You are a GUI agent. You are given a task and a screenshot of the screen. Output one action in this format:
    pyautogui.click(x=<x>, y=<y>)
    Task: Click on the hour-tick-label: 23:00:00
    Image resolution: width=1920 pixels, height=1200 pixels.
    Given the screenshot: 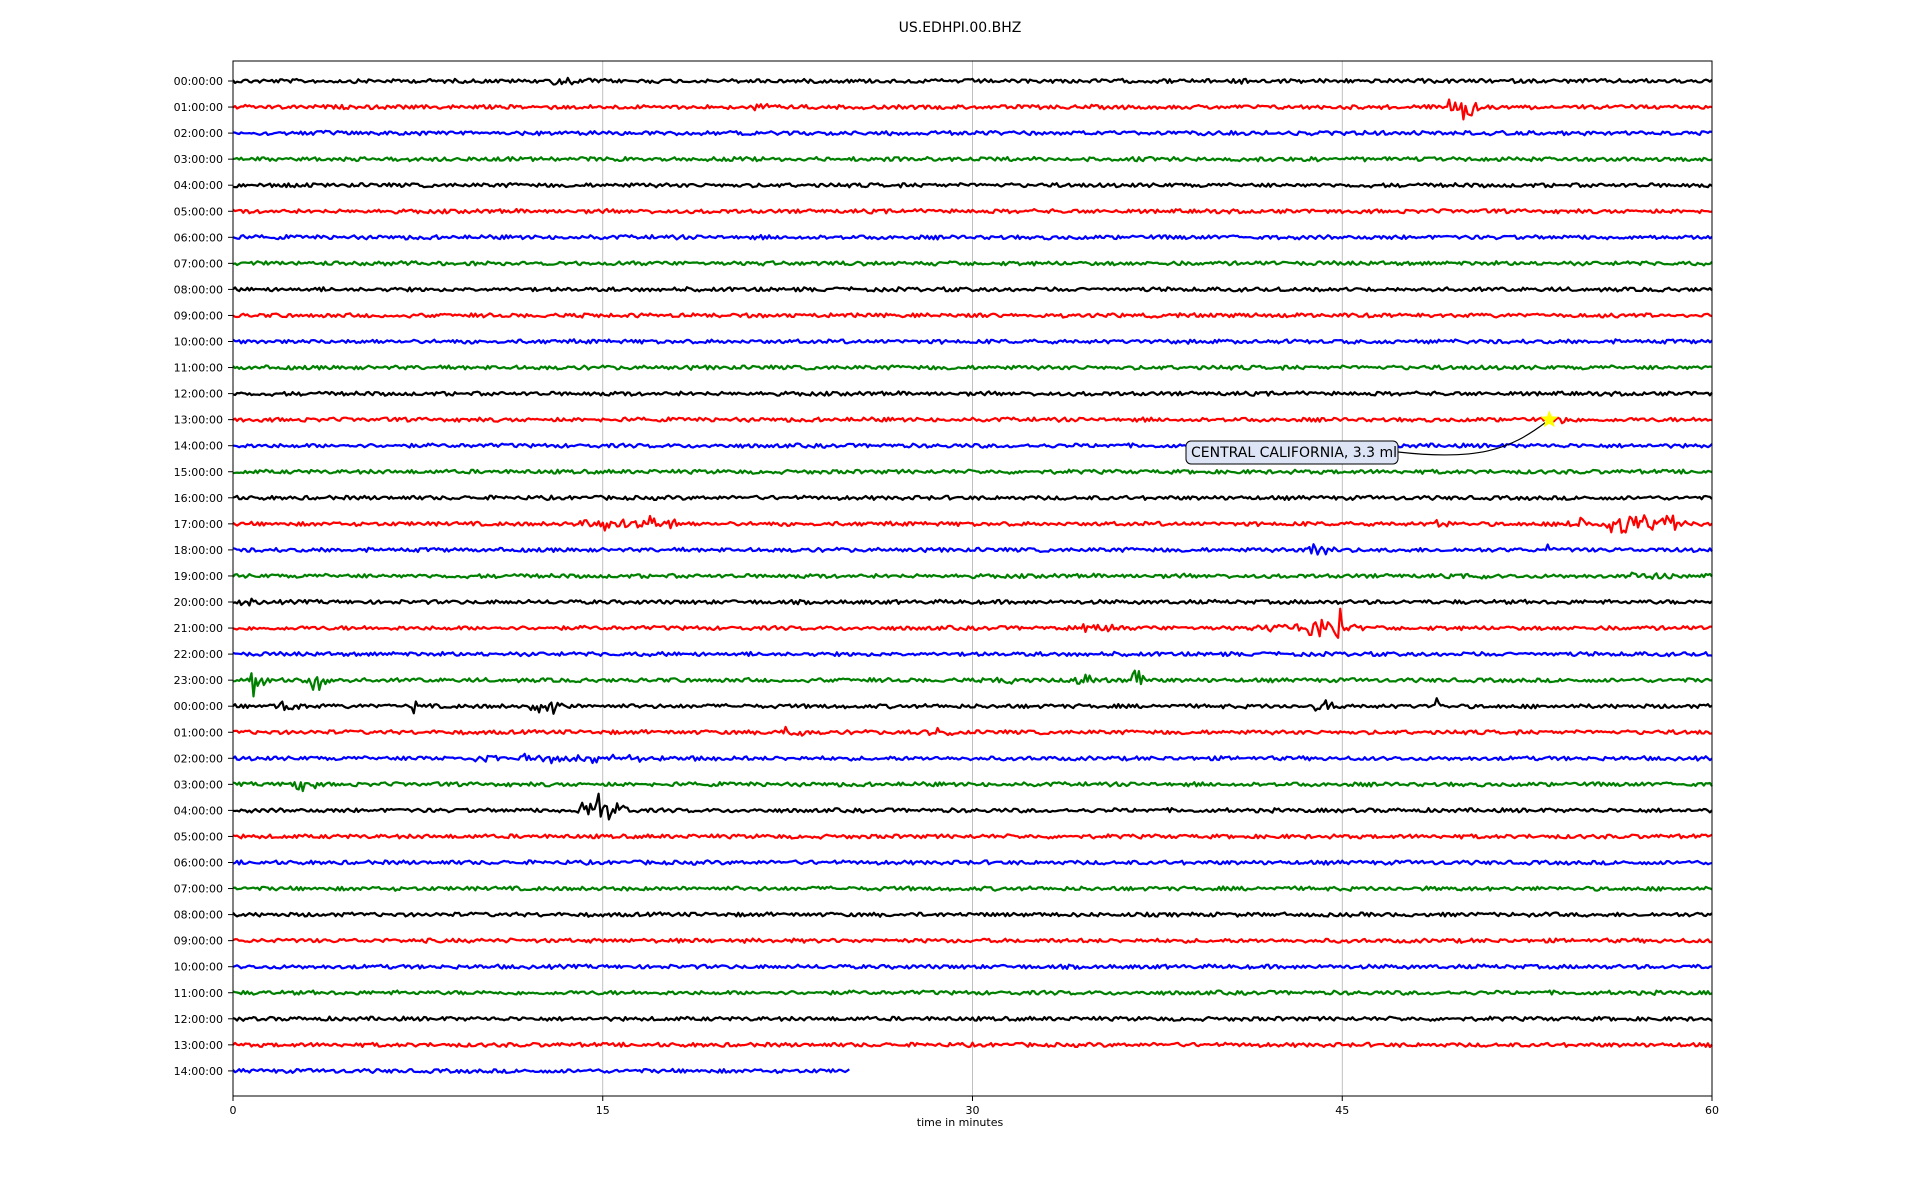 What is the action you would take?
    pyautogui.click(x=198, y=680)
    